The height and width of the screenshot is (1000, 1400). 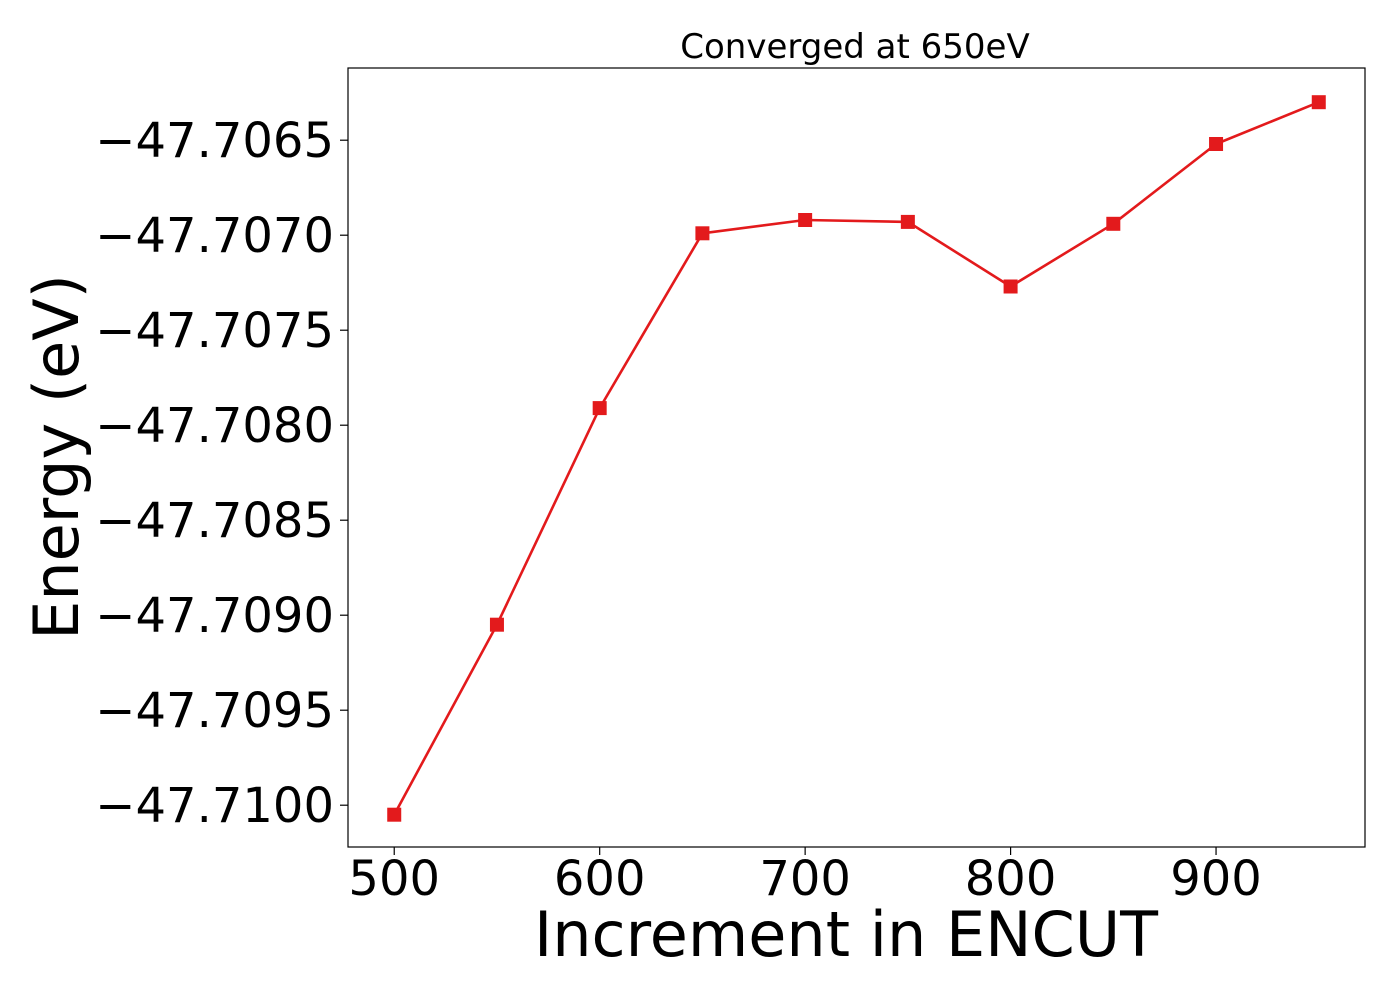 I want to click on y-tick-label: −47.7100, so click(x=214, y=806).